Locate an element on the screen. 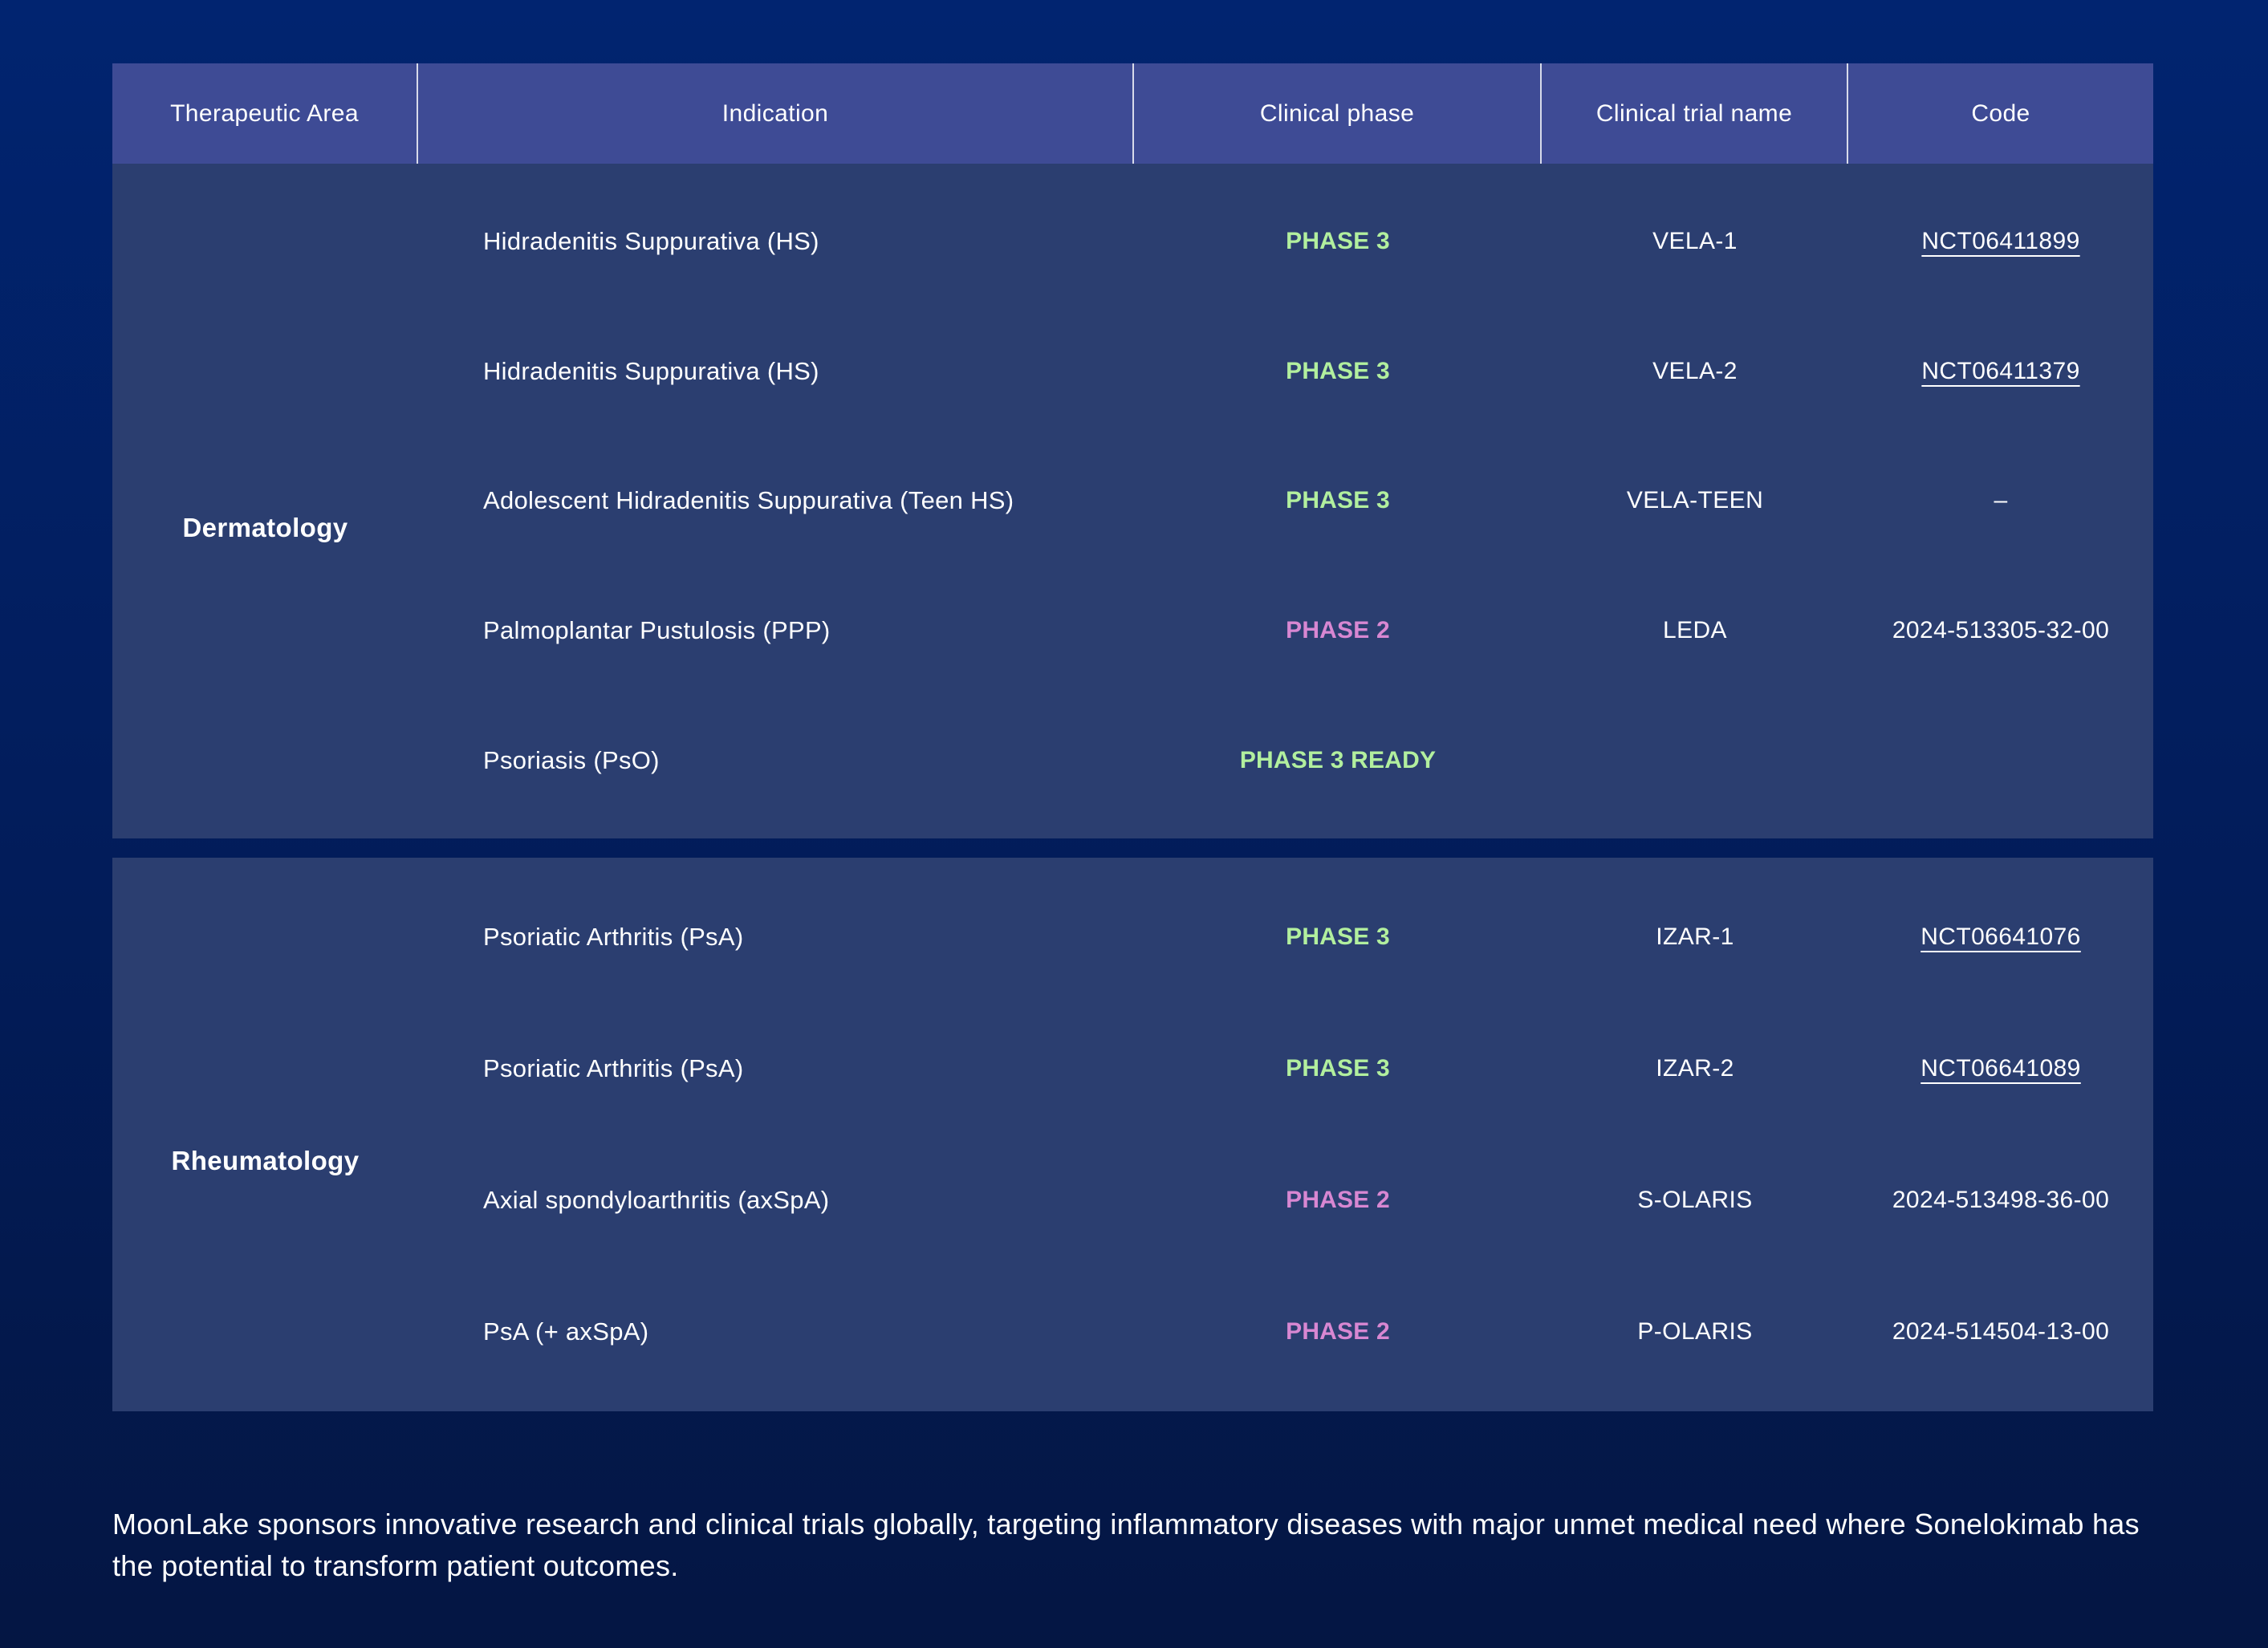 Image resolution: width=2268 pixels, height=1648 pixels. table-row: Psoriasis (PsO) PHASE 3 READY is located at coordinates (1286, 760).